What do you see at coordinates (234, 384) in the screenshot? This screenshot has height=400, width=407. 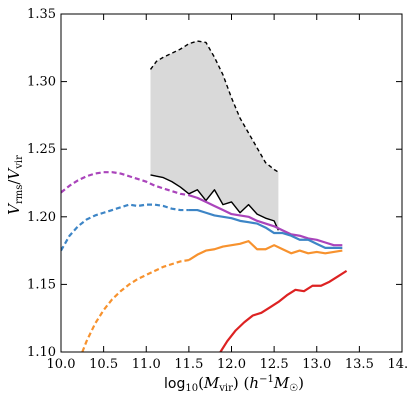 I see `x-axis-label: log10(Mvir) (h−1M☉)` at bounding box center [234, 384].